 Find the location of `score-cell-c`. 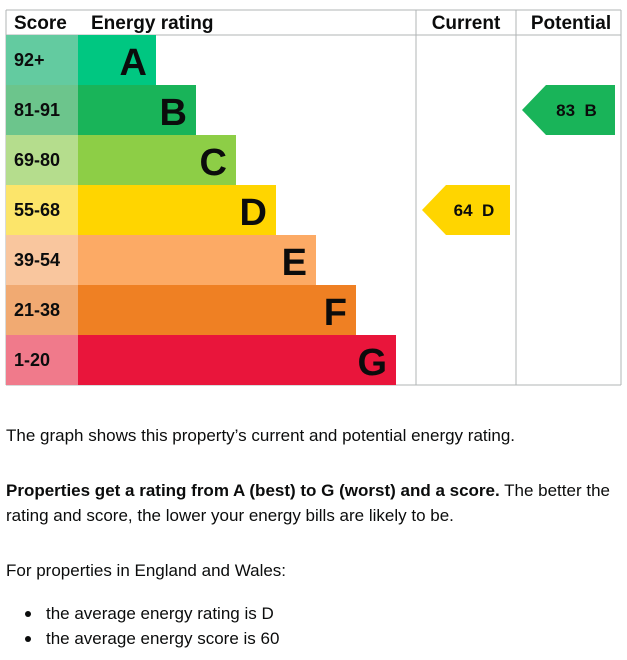

score-cell-c is located at coordinates (42, 160).